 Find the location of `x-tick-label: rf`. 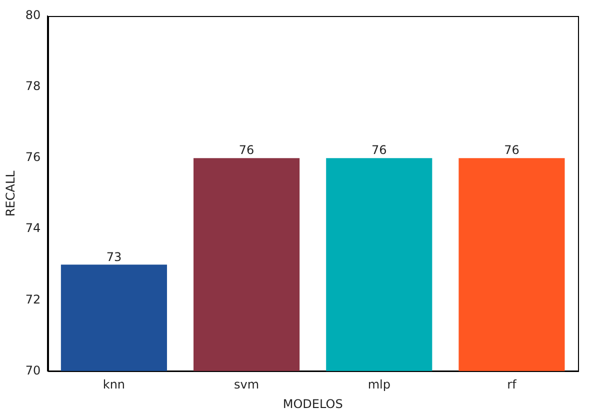

x-tick-label: rf is located at coordinates (512, 385).